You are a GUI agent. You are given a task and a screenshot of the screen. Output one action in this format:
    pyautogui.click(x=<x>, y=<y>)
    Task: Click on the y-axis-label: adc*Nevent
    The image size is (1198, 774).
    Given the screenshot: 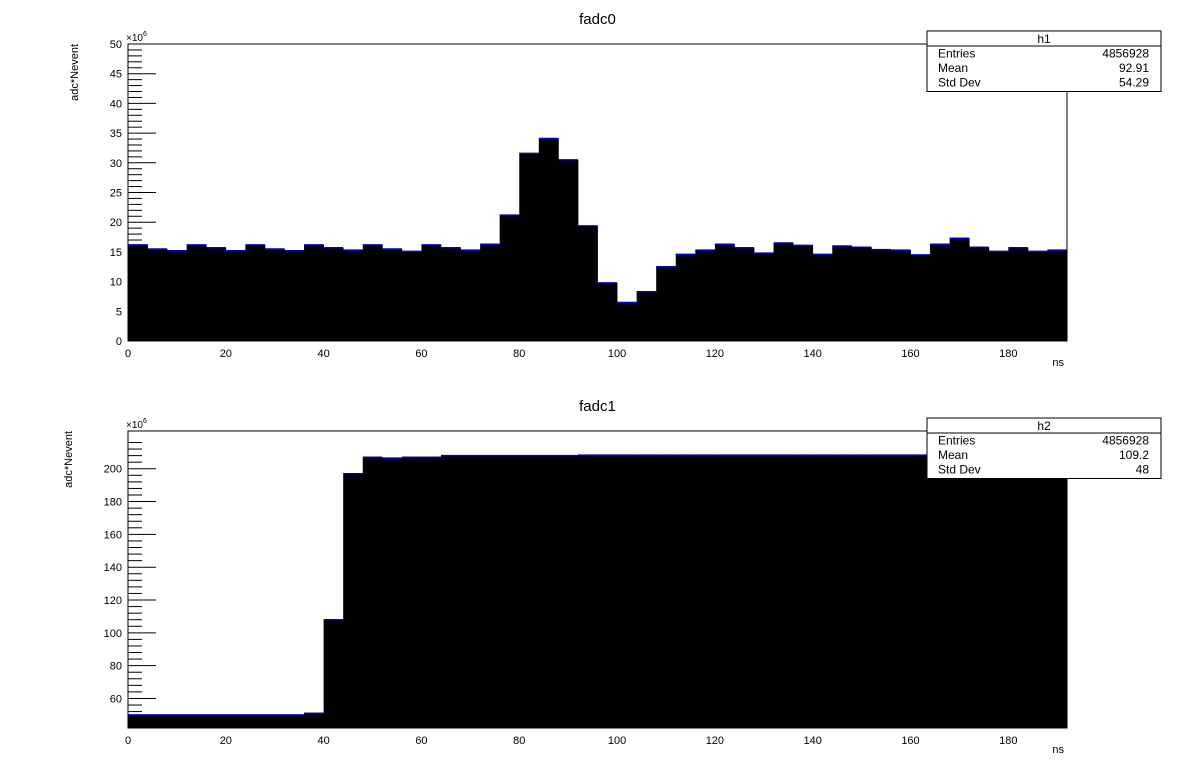 What is the action you would take?
    pyautogui.click(x=75, y=72)
    